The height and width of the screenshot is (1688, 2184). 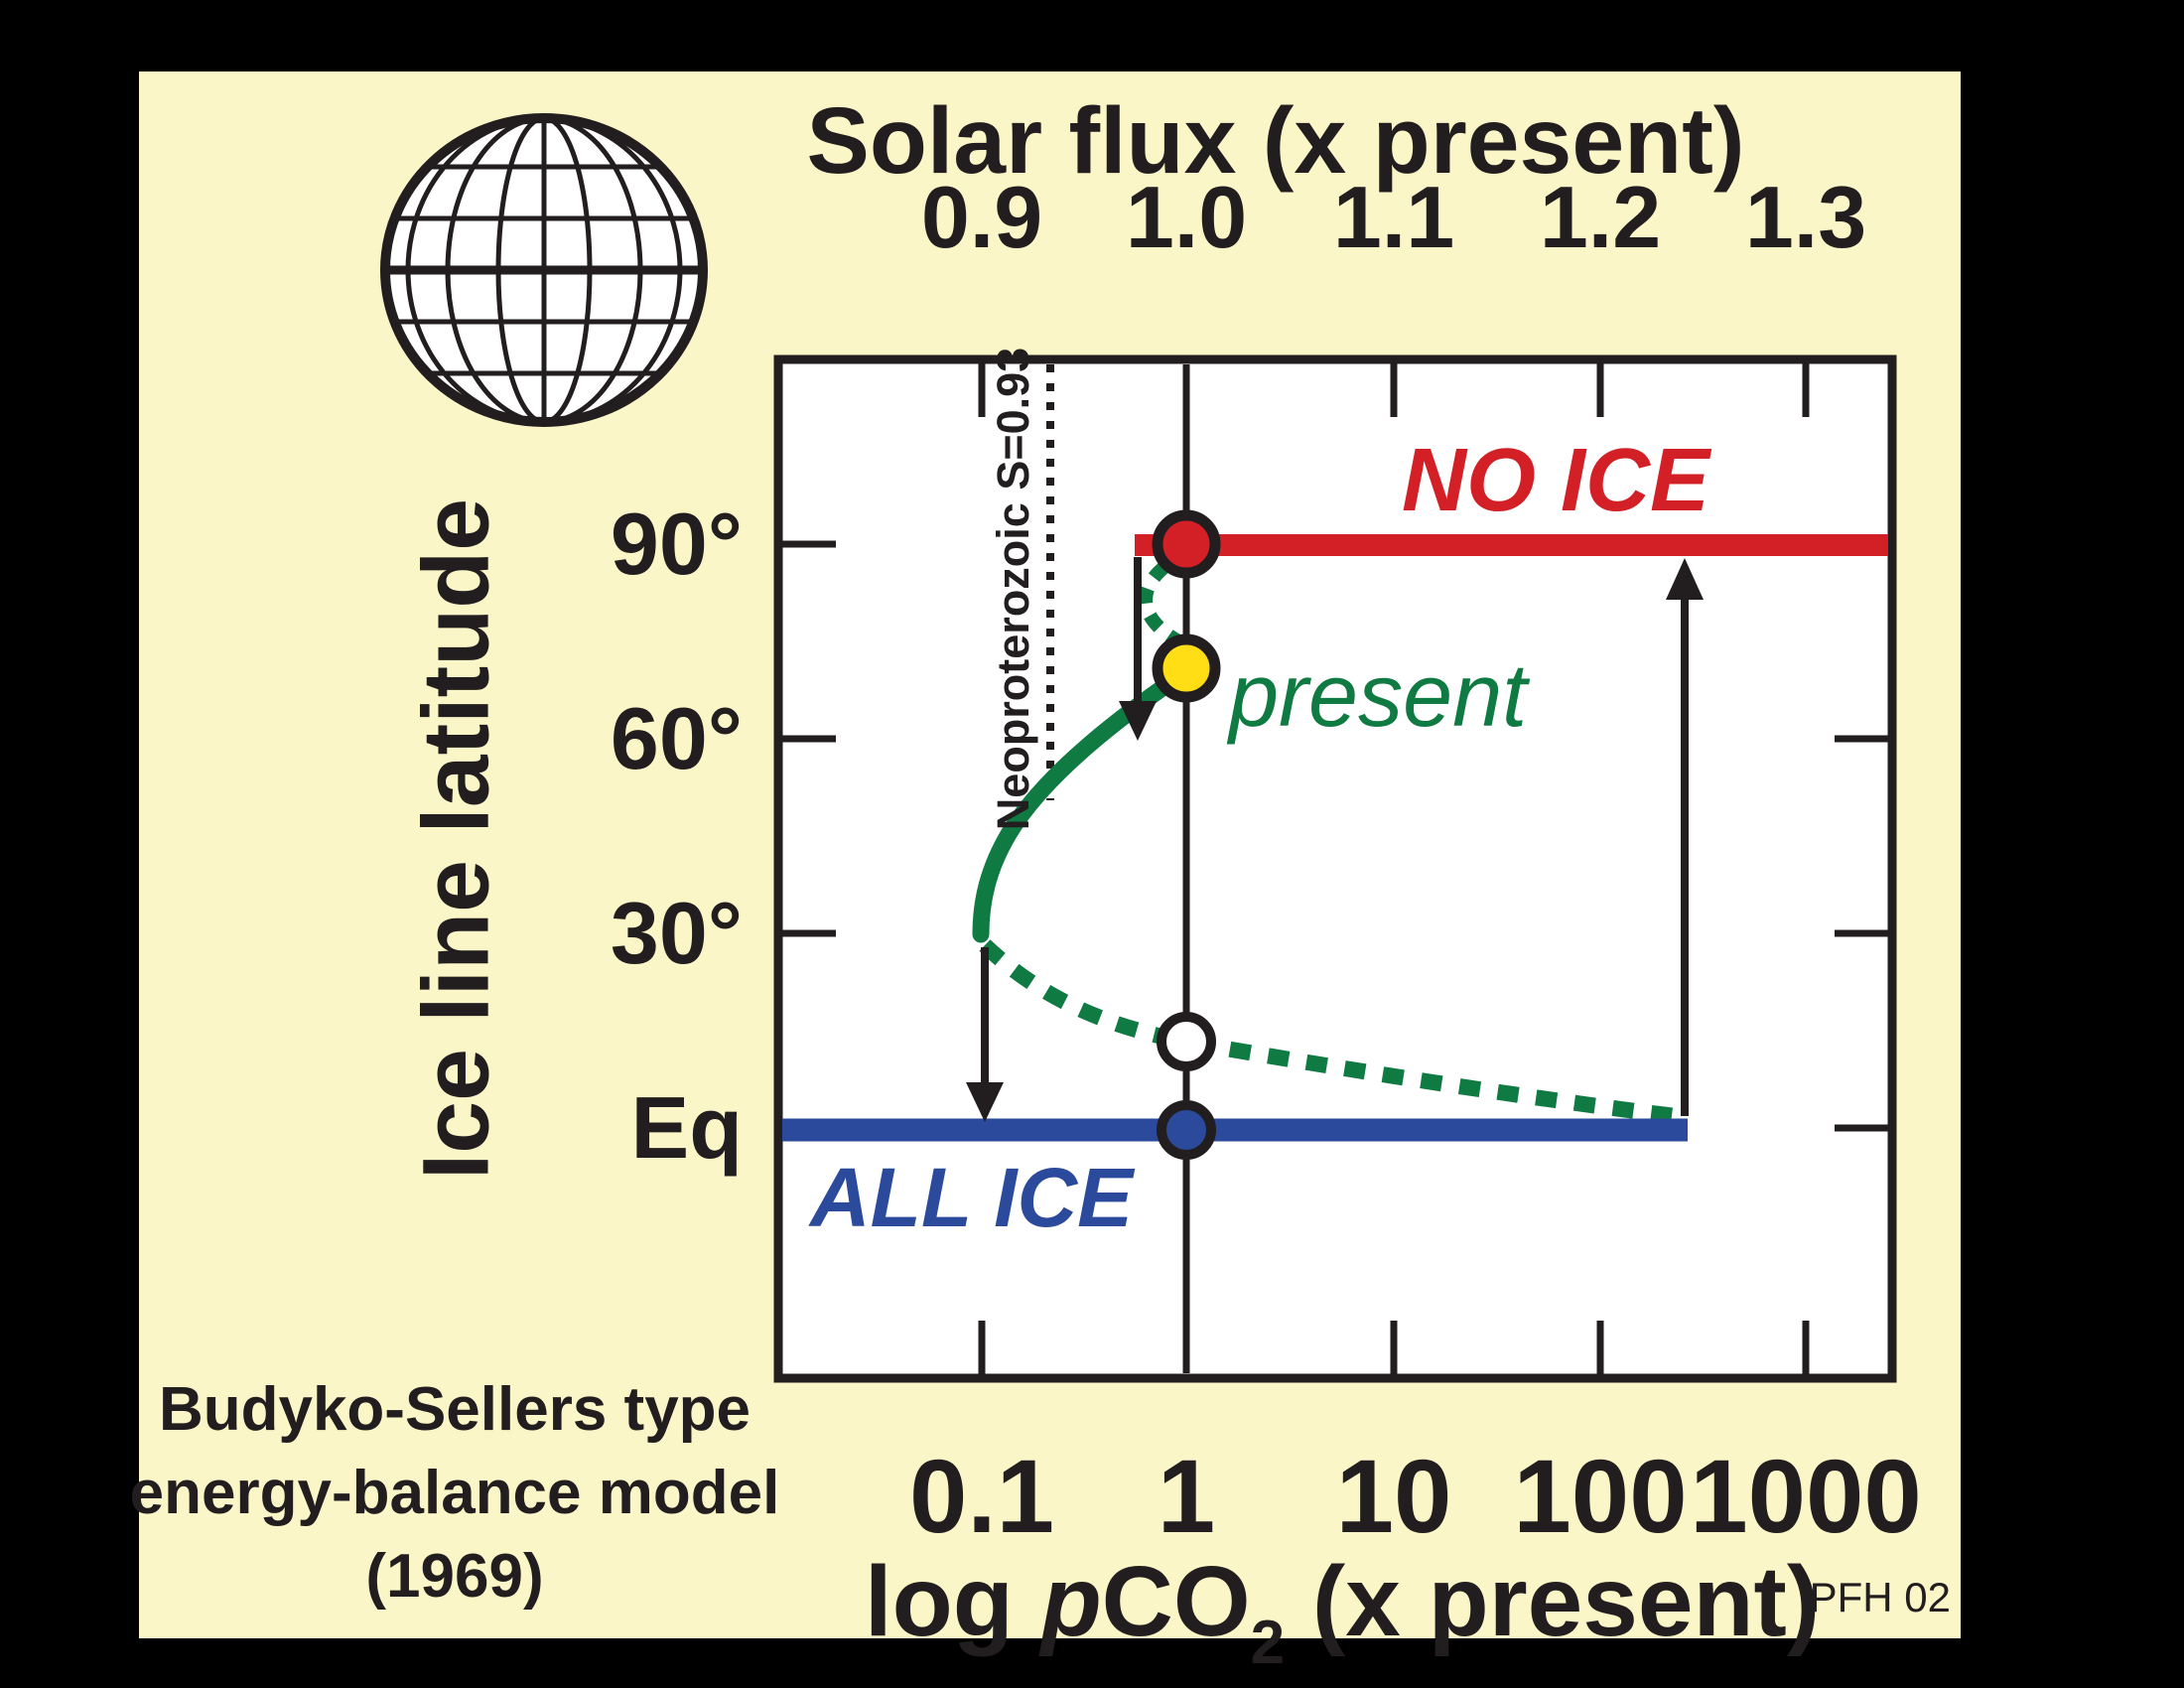 I want to click on y-tick-label-30: 30°, so click(x=676, y=933).